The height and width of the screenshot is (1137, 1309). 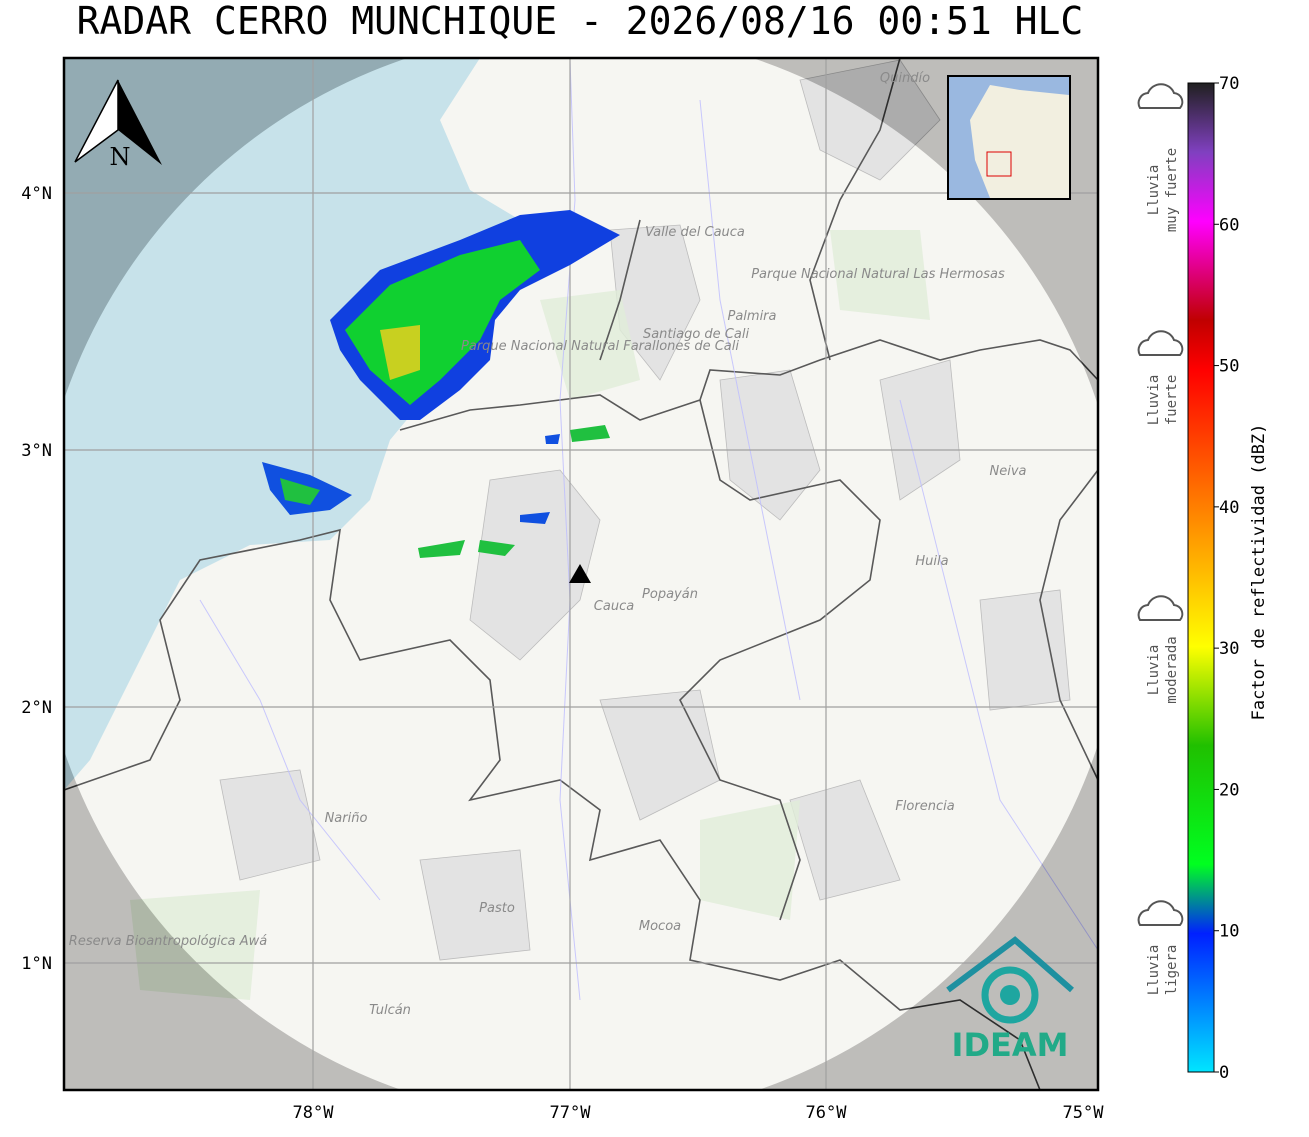 I want to click on place-label: Parque Nacional Natural Las Hermosas, so click(x=878, y=274).